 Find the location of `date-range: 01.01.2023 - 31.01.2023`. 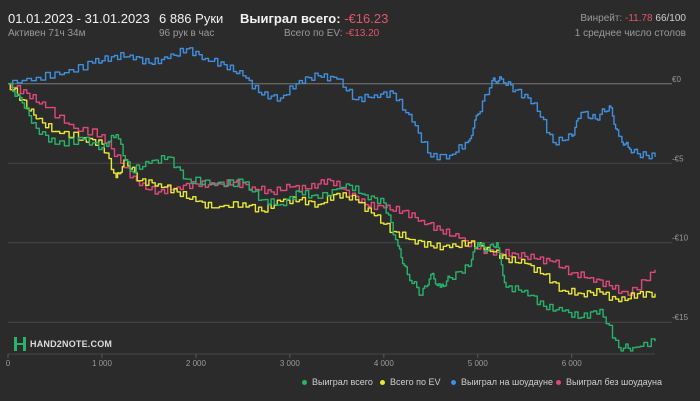

date-range: 01.01.2023 - 31.01.2023 is located at coordinates (79, 18).